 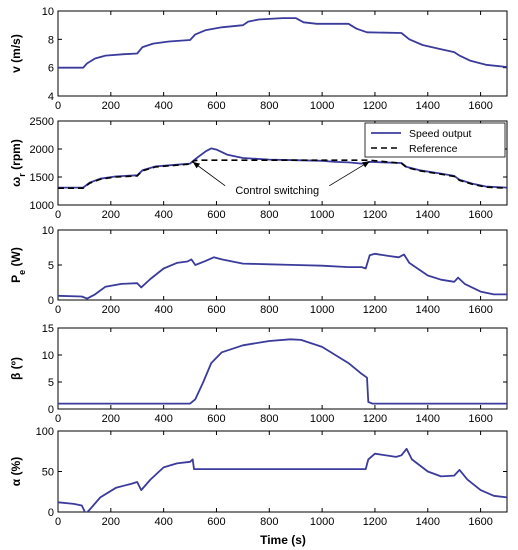 I want to click on y-tick-label: 8, so click(x=51, y=40).